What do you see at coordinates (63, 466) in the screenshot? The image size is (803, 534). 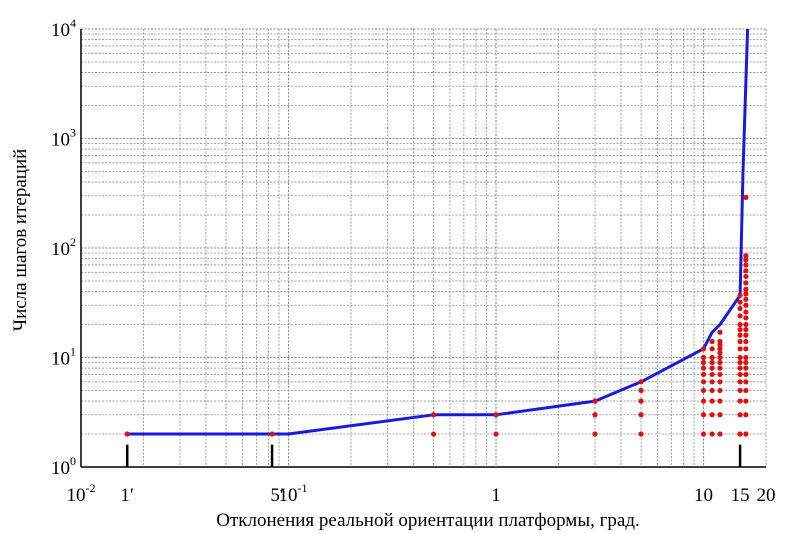 I see `y-tick-label: 10⁰` at bounding box center [63, 466].